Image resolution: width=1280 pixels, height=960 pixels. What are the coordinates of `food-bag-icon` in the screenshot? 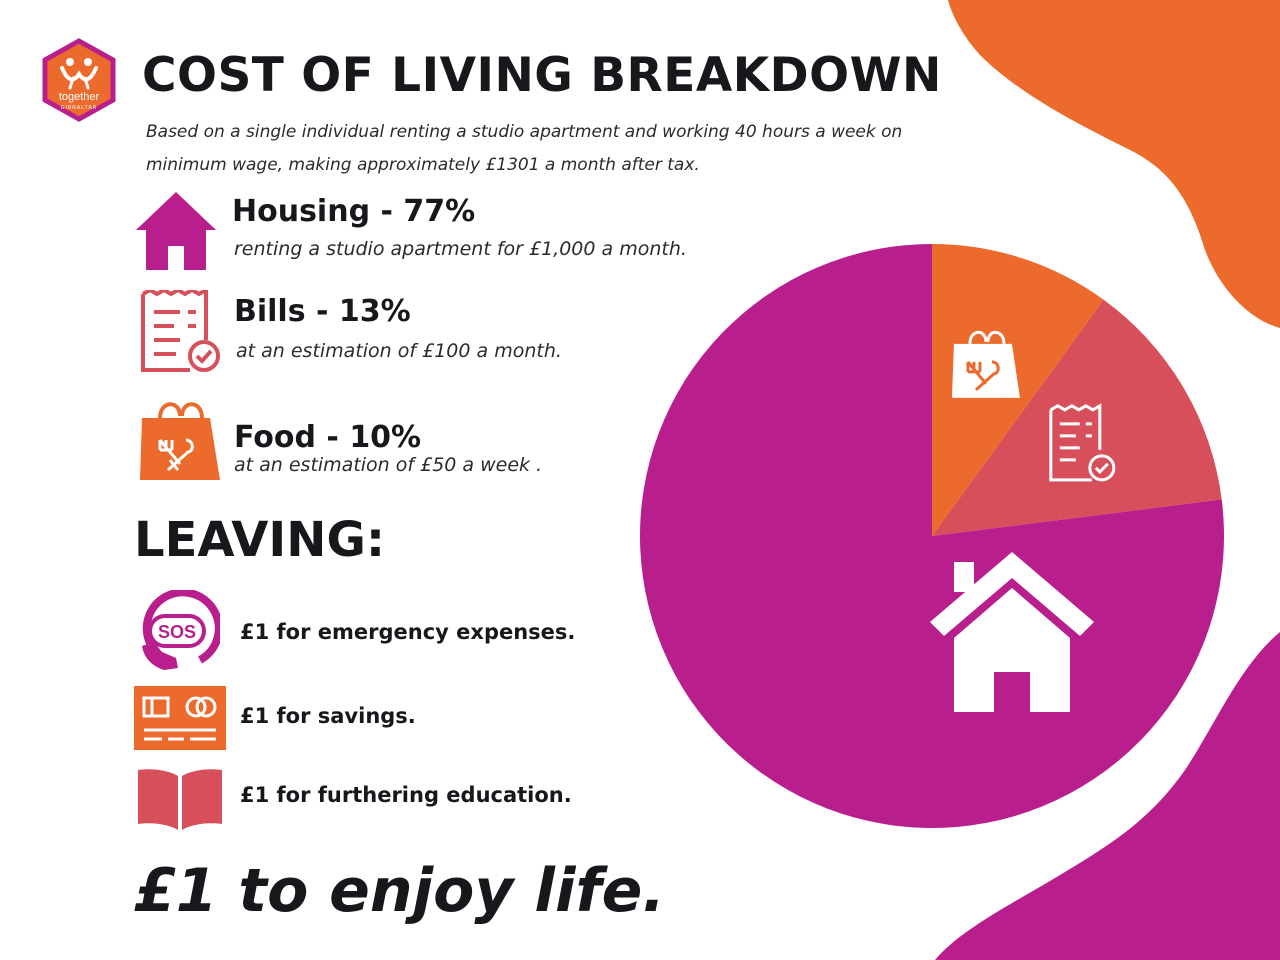 It's located at (180, 441).